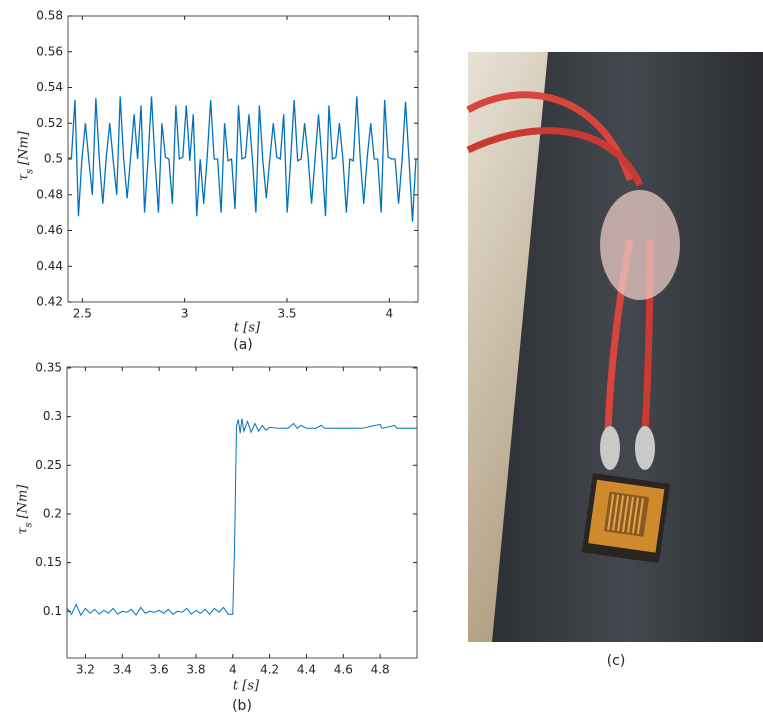 This screenshot has width=763, height=713. Describe the element at coordinates (49, 302) in the screenshot. I see `y-tick-label: 0.42` at that location.